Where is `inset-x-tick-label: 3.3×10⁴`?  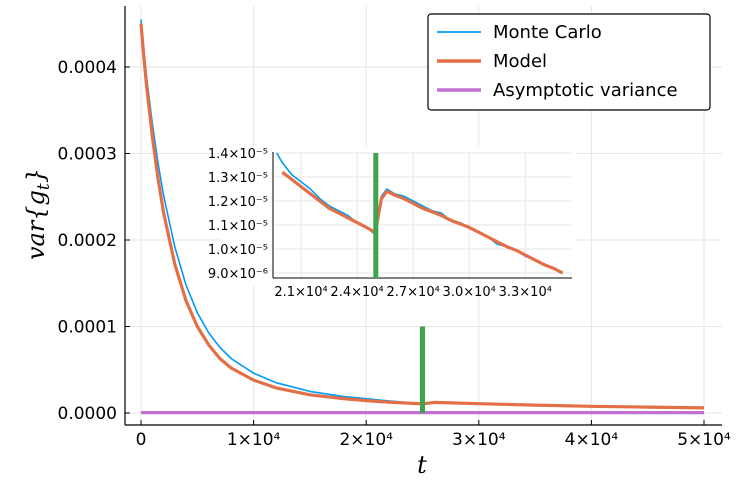
inset-x-tick-label: 3.3×10⁴ is located at coordinates (525, 292).